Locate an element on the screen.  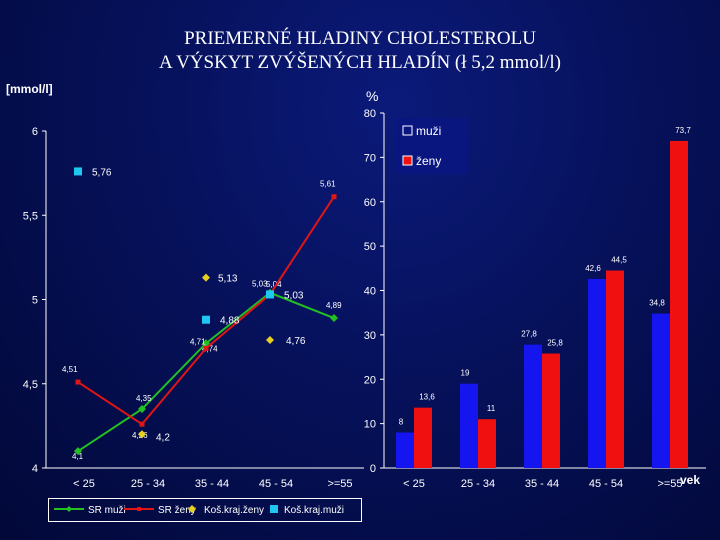
bar-data-label-muzi: 34,8 is located at coordinates (657, 303).